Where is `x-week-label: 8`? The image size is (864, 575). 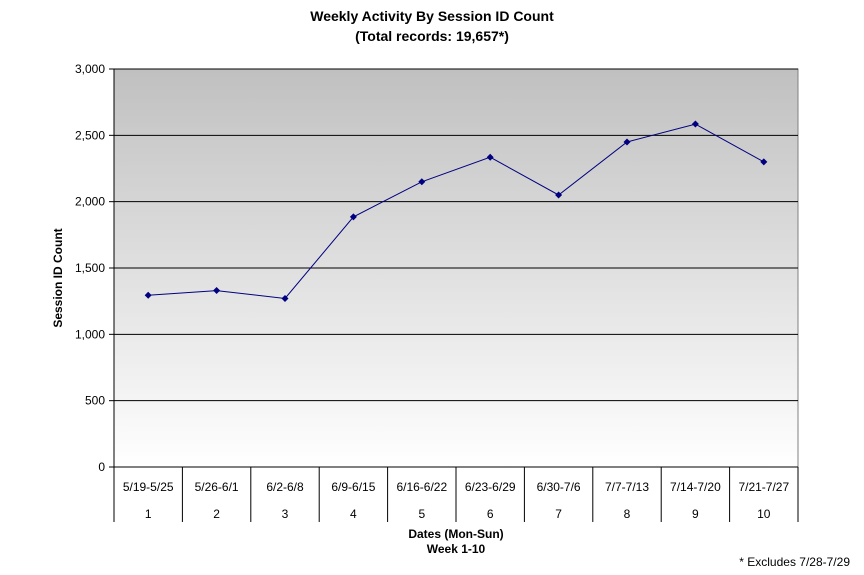
x-week-label: 8 is located at coordinates (627, 514).